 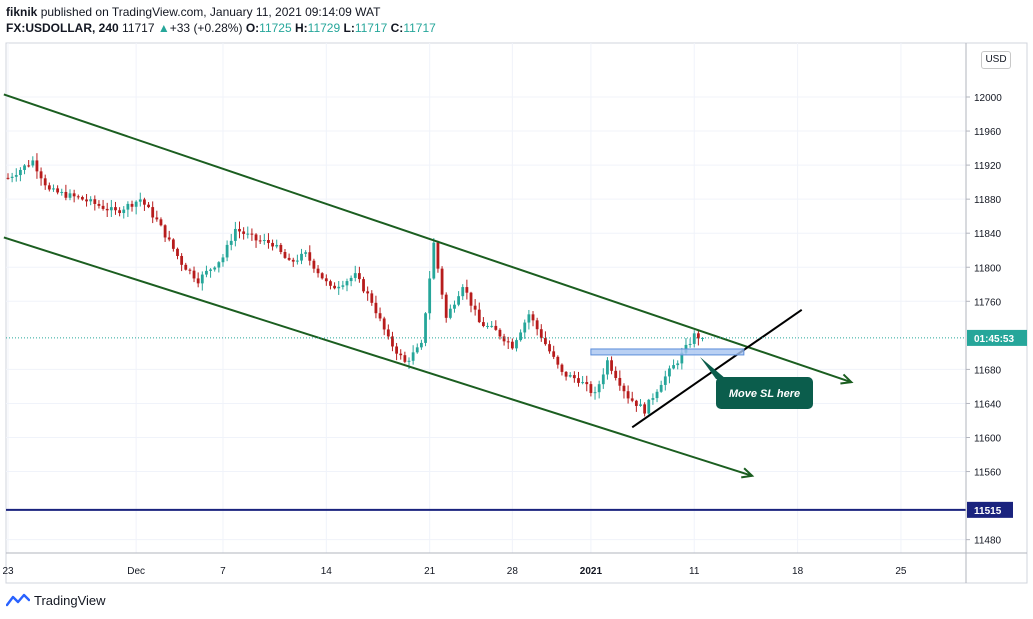 I want to click on price-tick-label: 11480, so click(x=988, y=541).